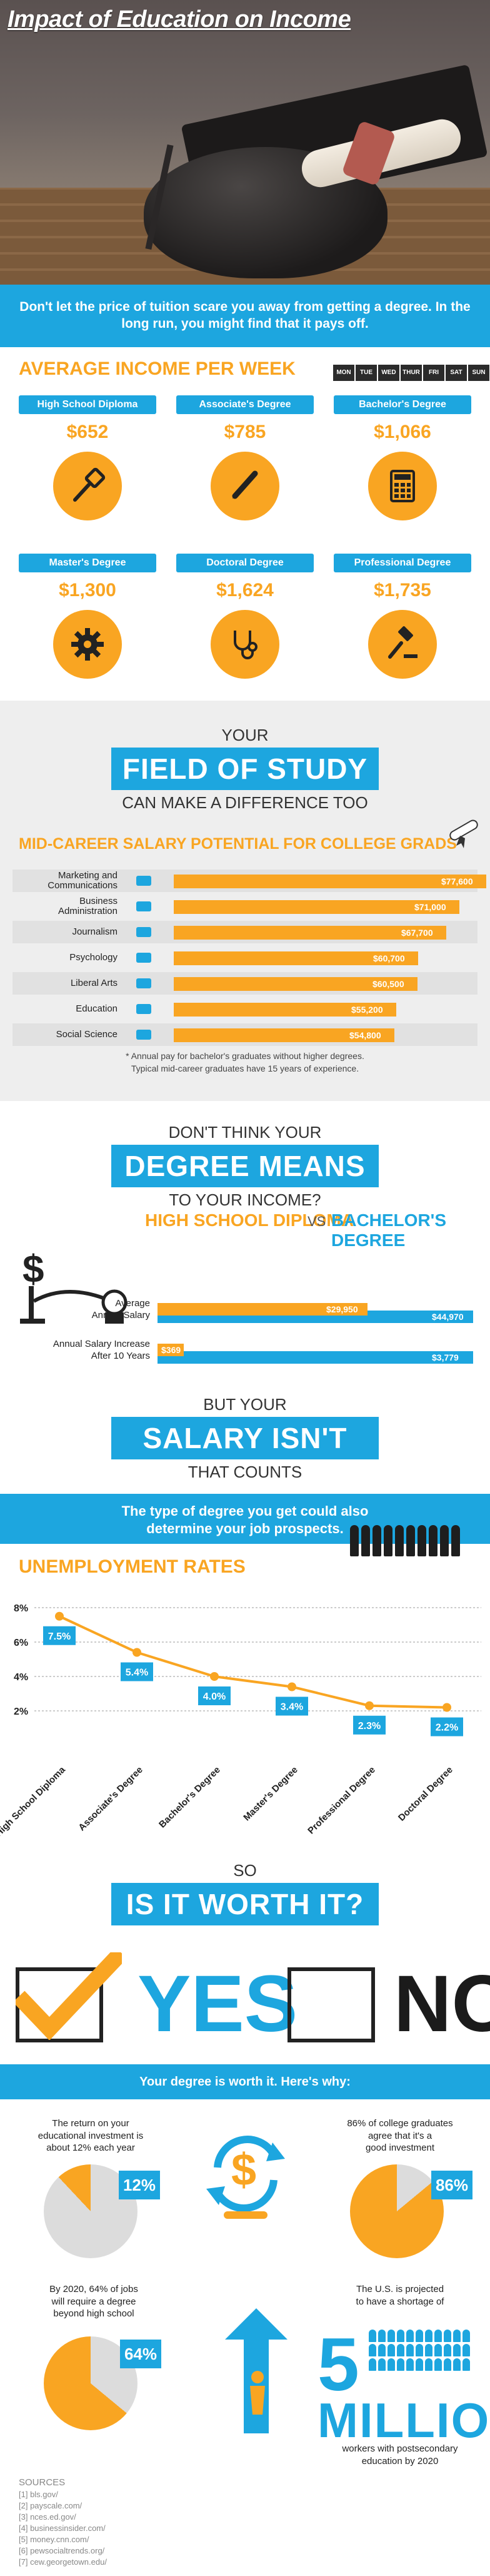 The height and width of the screenshot is (2576, 490). Describe the element at coordinates (93, 2289) in the screenshot. I see `fact-line: By 2020, 64% of jobs` at that location.